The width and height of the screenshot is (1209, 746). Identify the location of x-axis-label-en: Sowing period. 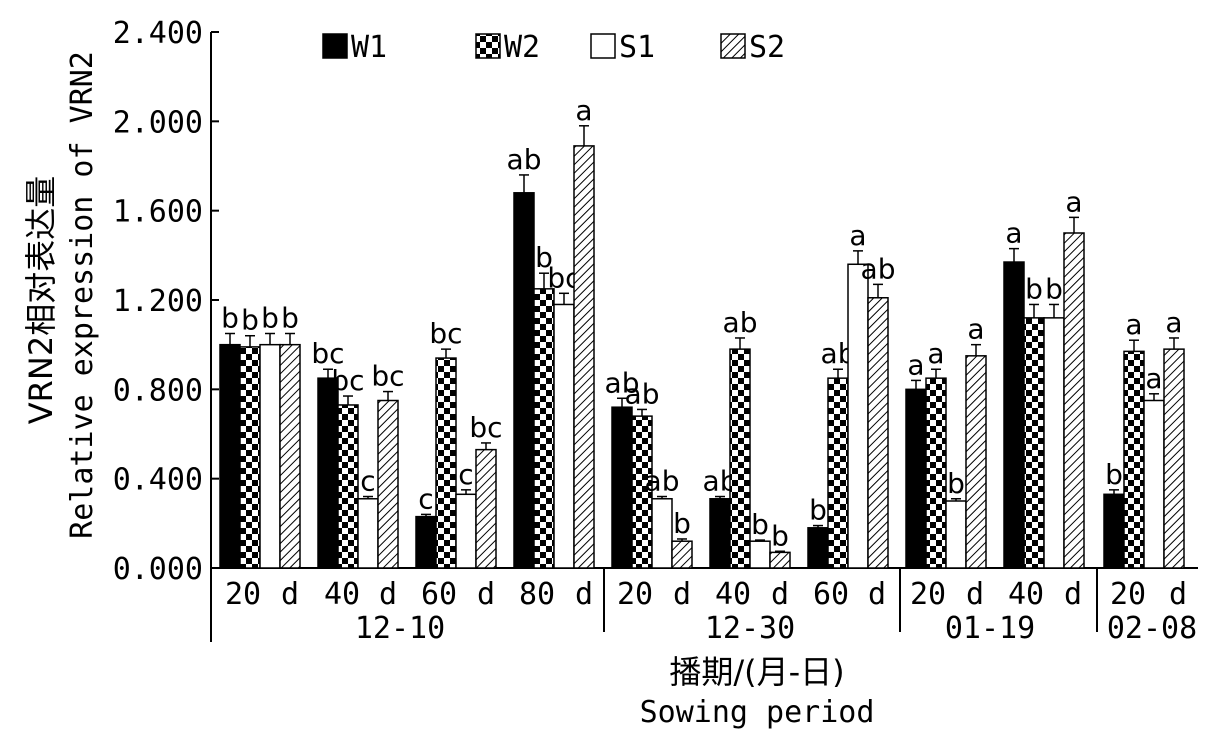
(757, 712).